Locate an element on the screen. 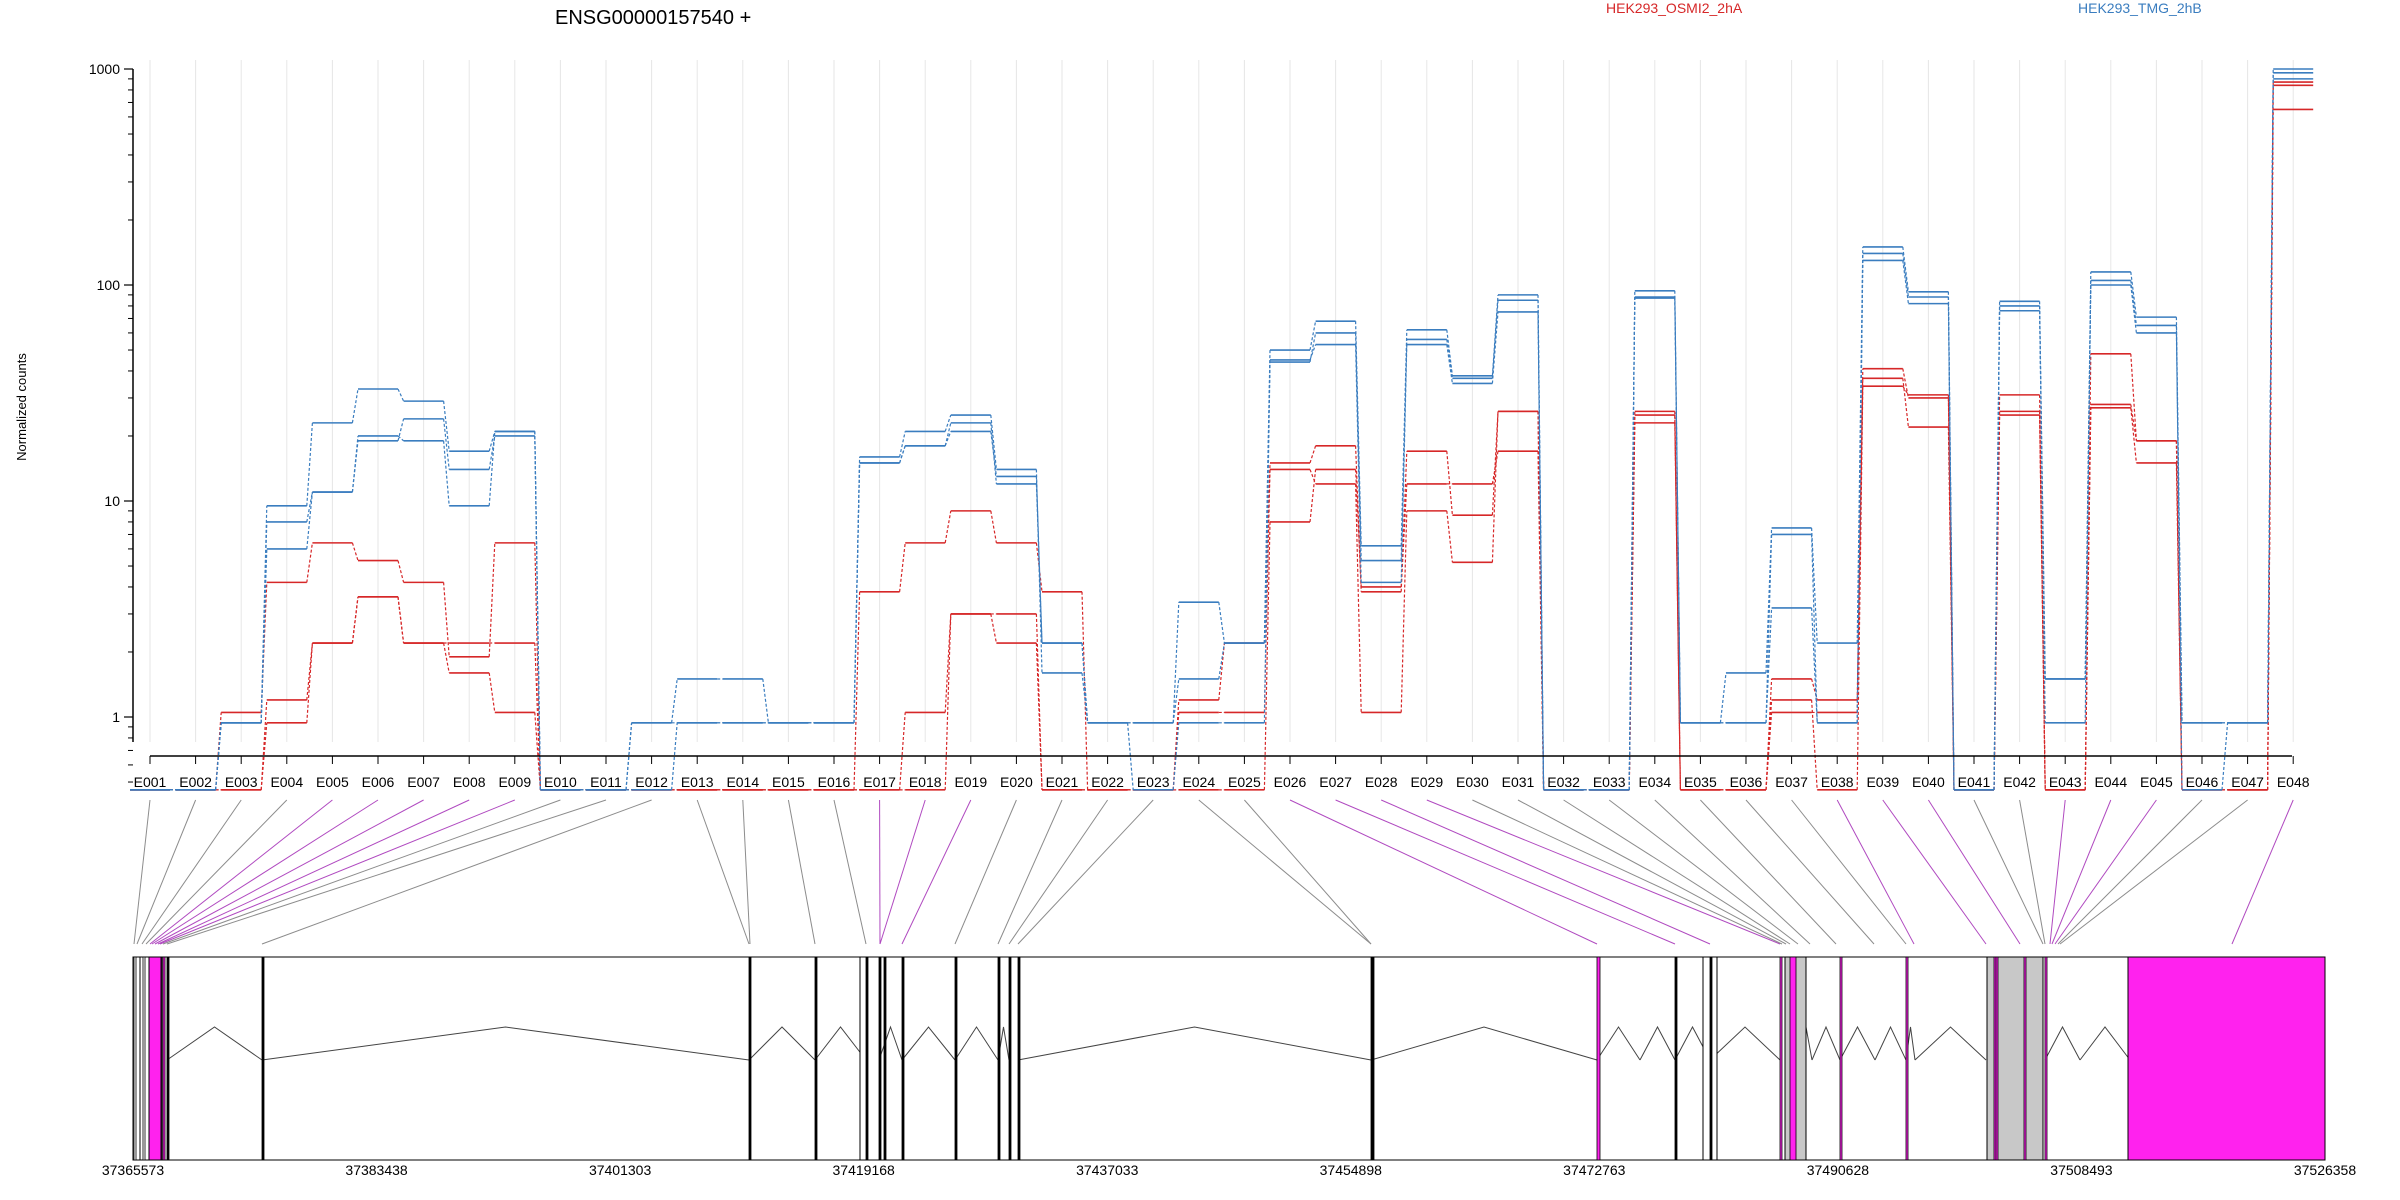  x-tick-label: E014 is located at coordinates (742, 782).